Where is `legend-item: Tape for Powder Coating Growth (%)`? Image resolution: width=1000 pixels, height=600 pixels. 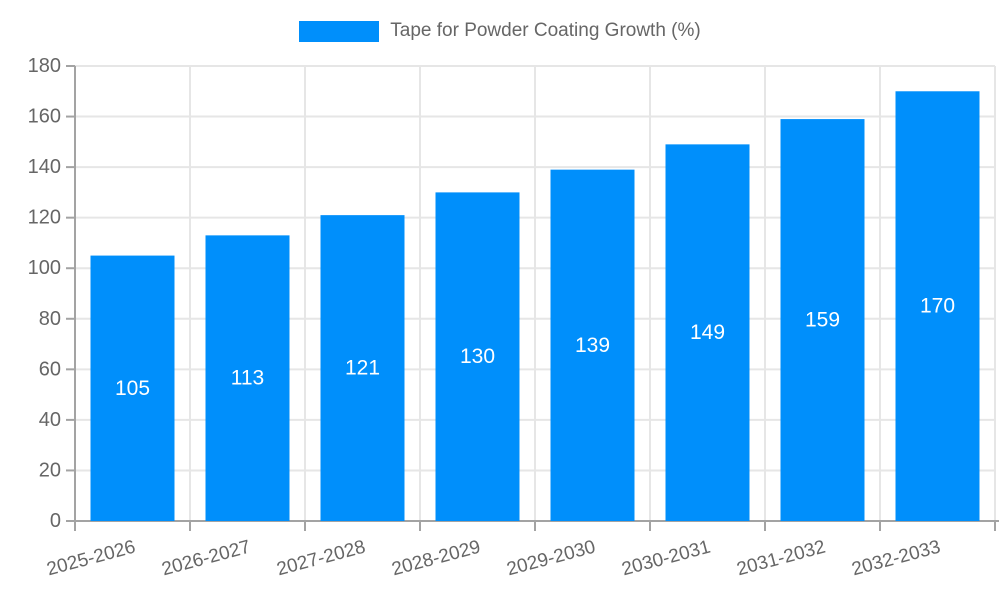 legend-item: Tape for Powder Coating Growth (%) is located at coordinates (500, 31).